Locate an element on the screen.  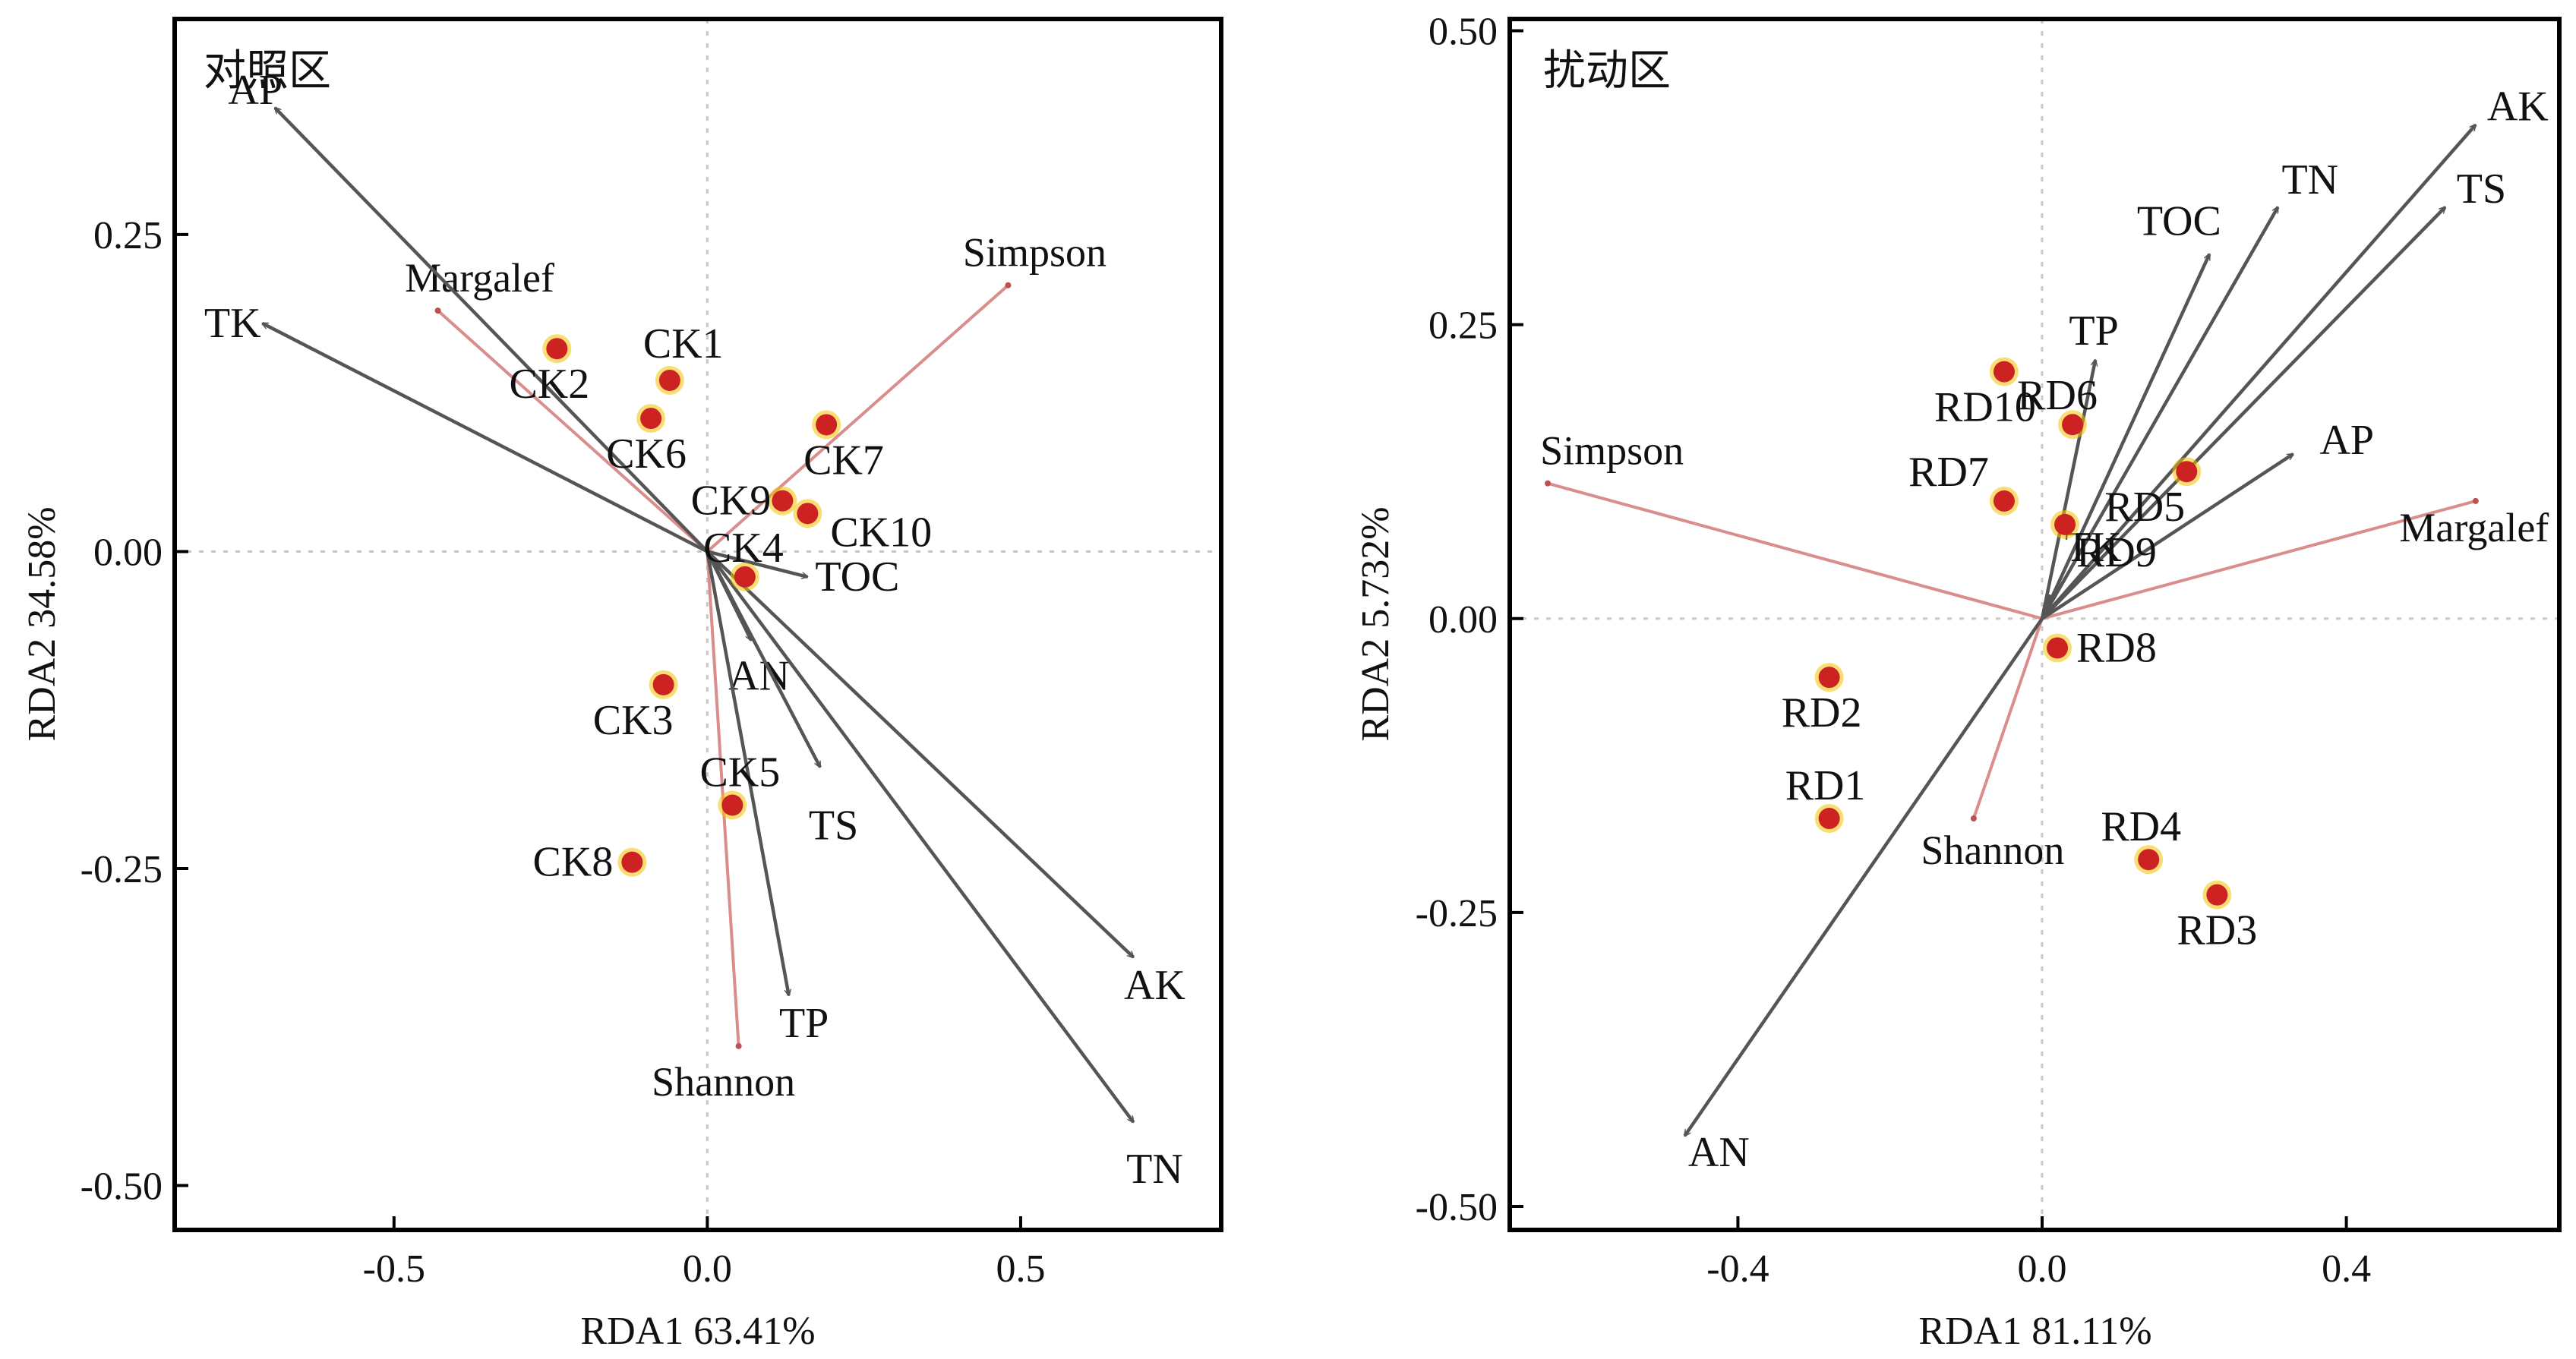
x-axis-label: RDA1 63.41% is located at coordinates (697, 1331).